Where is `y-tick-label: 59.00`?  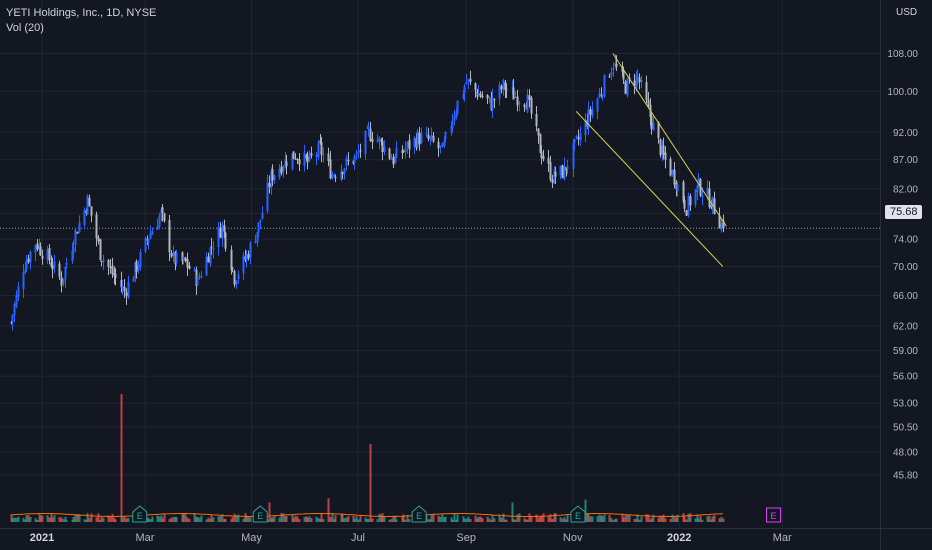
y-tick-label: 59.00 is located at coordinates (905, 351).